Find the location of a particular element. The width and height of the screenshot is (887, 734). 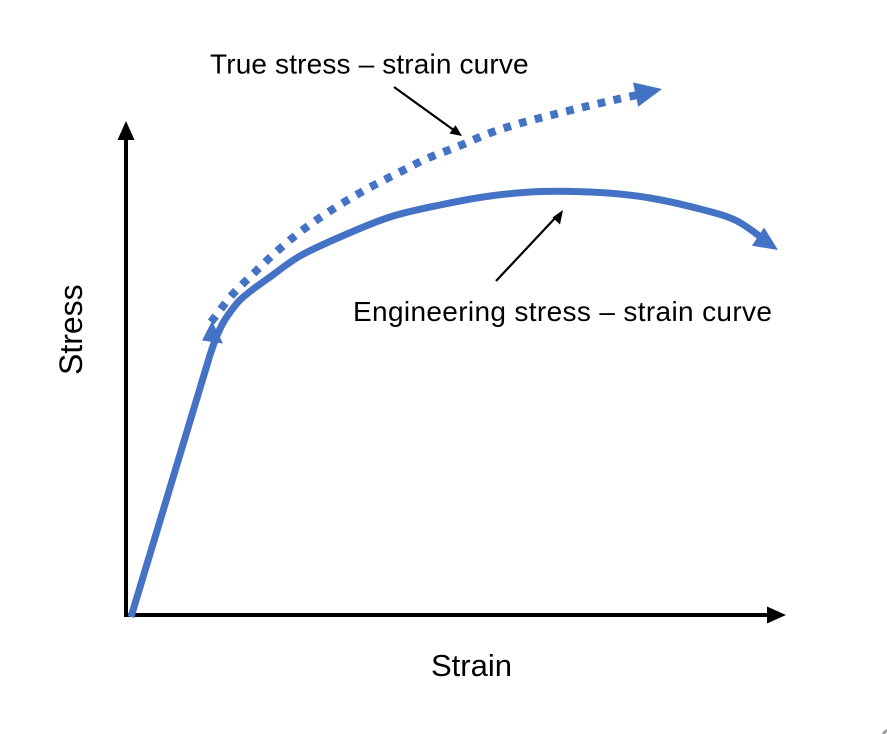

svg-text: Strain is located at coordinates (471, 665).